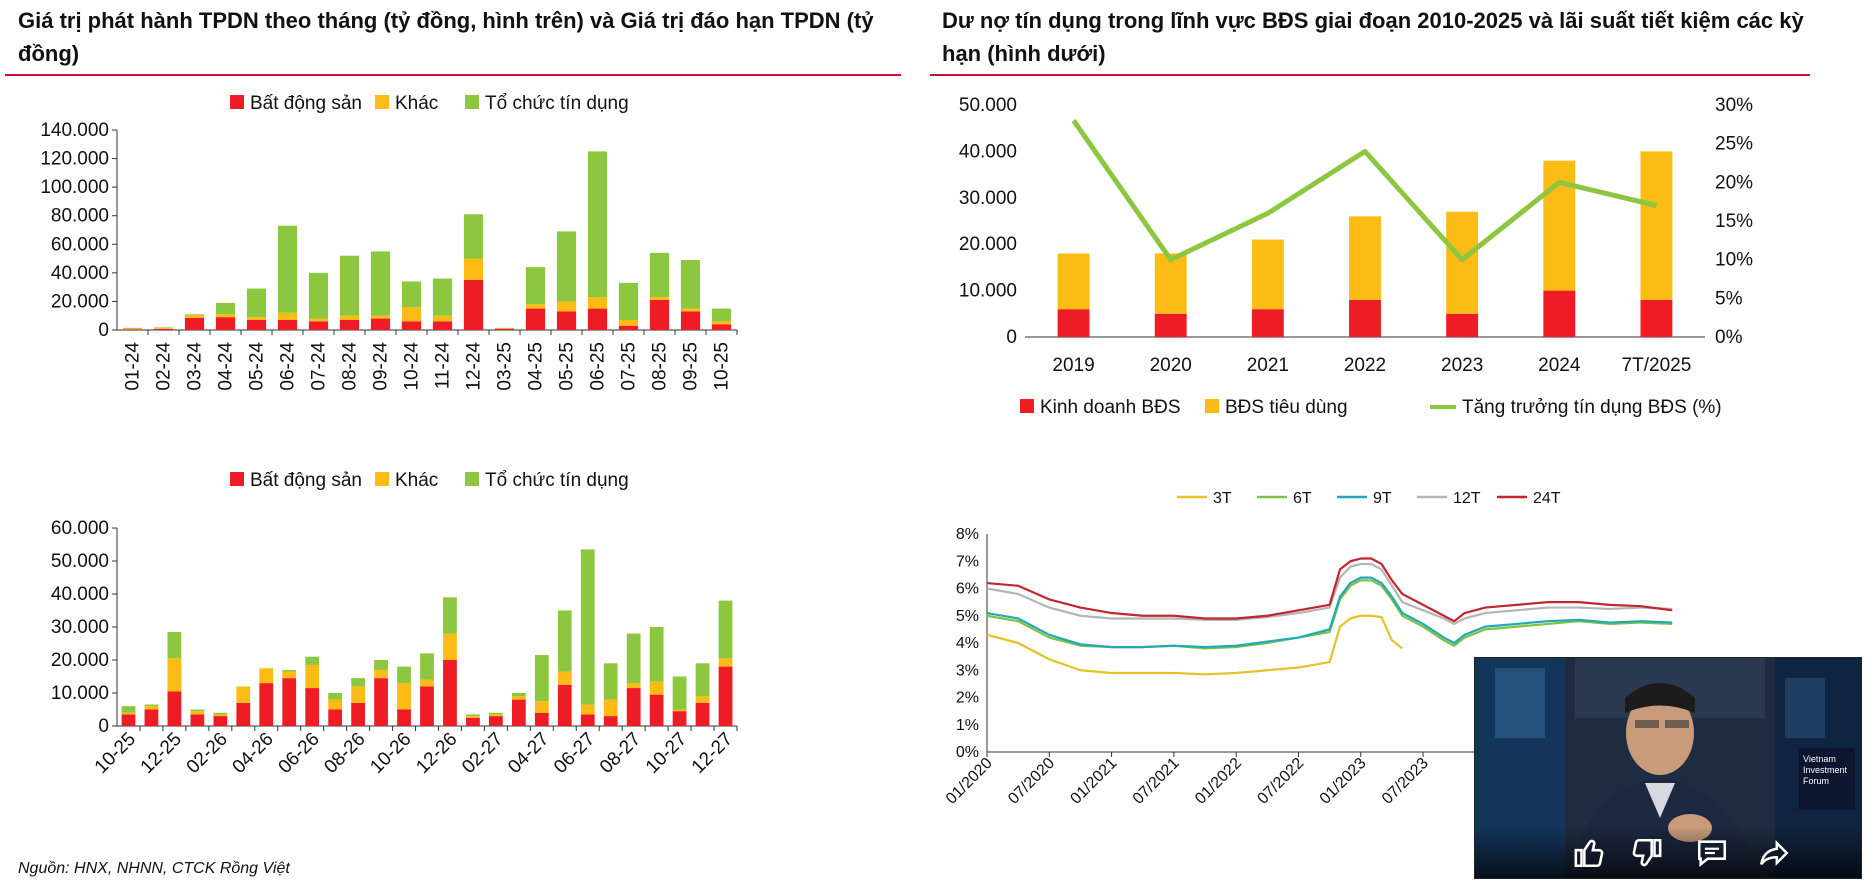 Image resolution: width=1871 pixels, height=881 pixels. What do you see at coordinates (1734, 260) in the screenshot?
I see `y2-tick-label: 10%` at bounding box center [1734, 260].